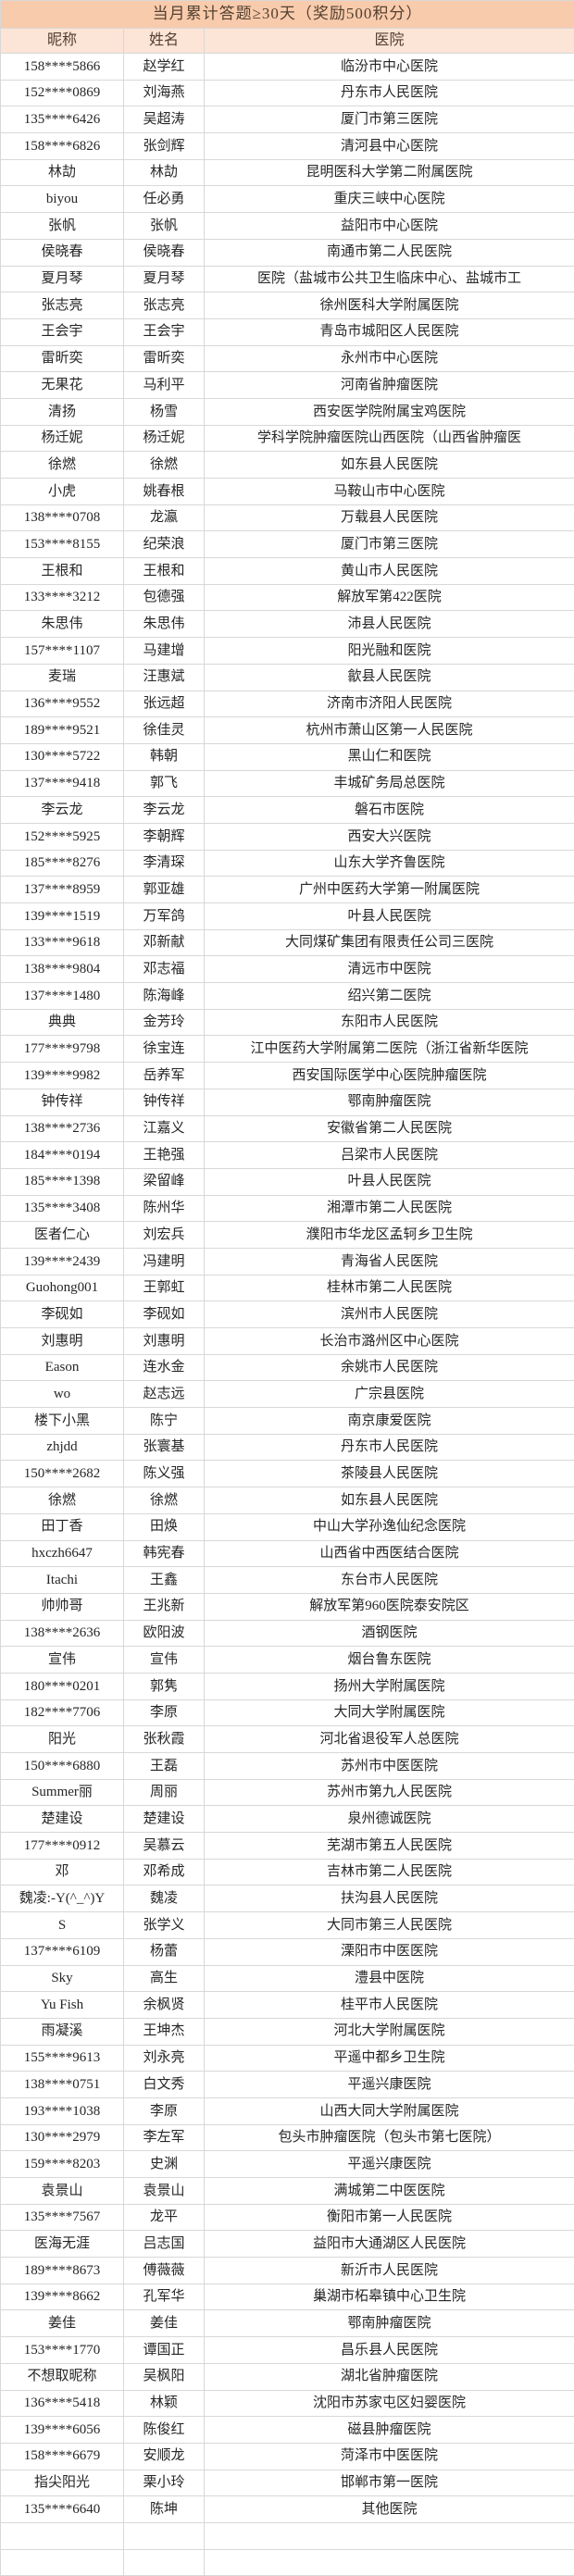 The width and height of the screenshot is (574, 2576). I want to click on name-cell: 陈俊红, so click(164, 2430).